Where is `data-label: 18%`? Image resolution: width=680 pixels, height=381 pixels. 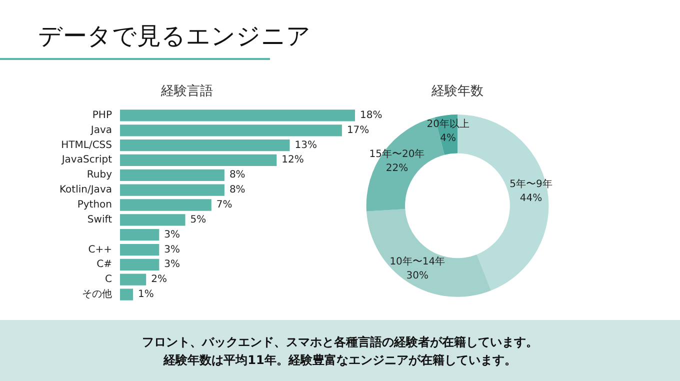 data-label: 18% is located at coordinates (371, 115).